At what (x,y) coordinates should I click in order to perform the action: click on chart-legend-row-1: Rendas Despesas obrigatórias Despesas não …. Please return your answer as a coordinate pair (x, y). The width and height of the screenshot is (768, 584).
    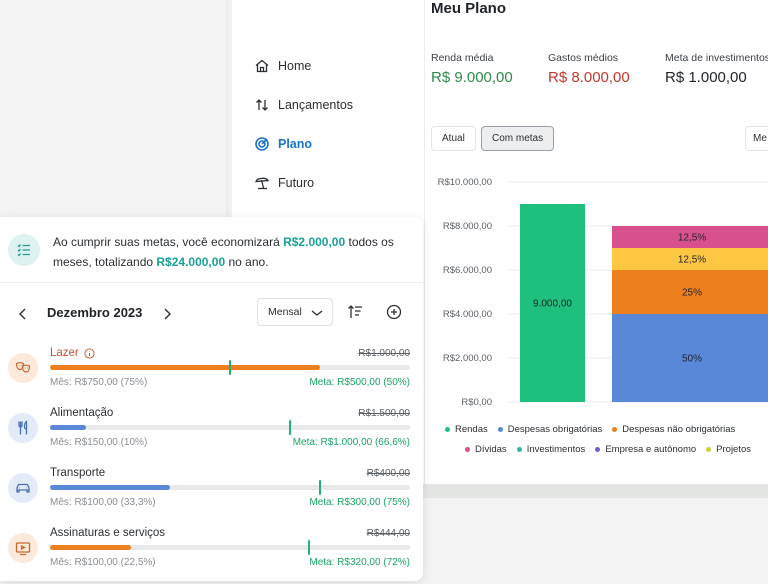
    Looking at the image, I should click on (590, 429).